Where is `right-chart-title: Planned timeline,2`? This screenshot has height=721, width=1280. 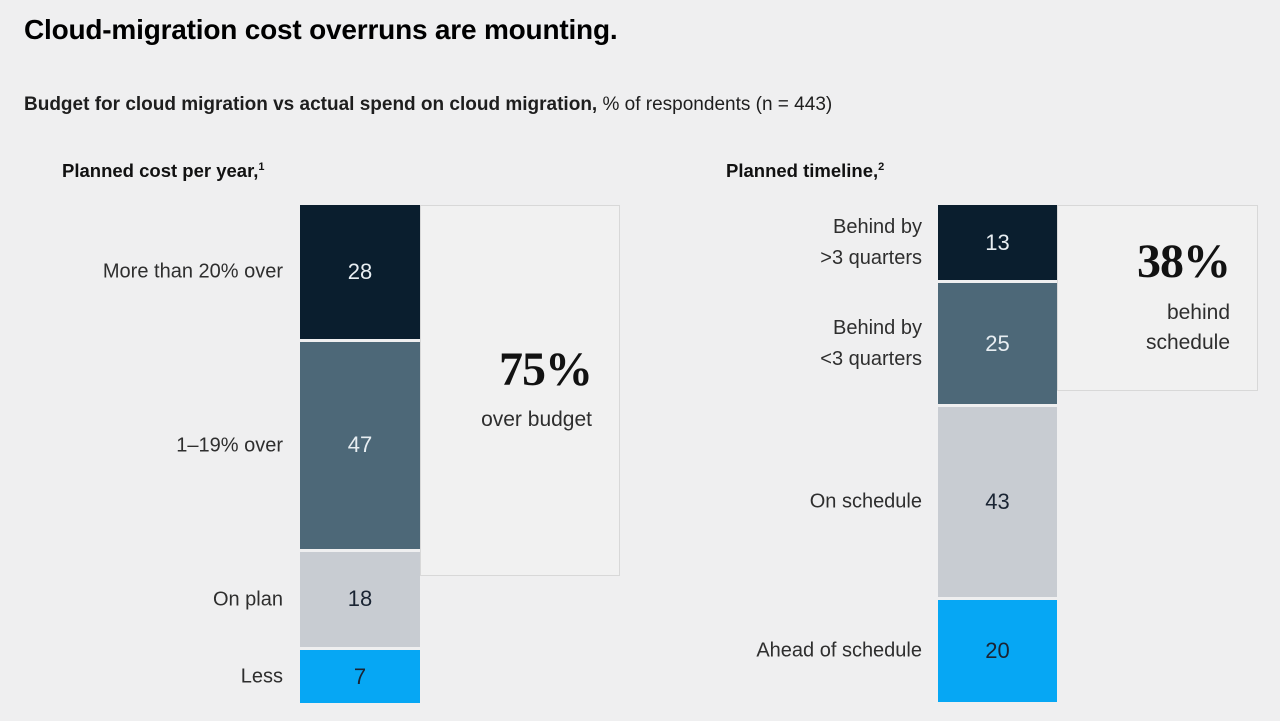
right-chart-title: Planned timeline,2 is located at coordinates (805, 171).